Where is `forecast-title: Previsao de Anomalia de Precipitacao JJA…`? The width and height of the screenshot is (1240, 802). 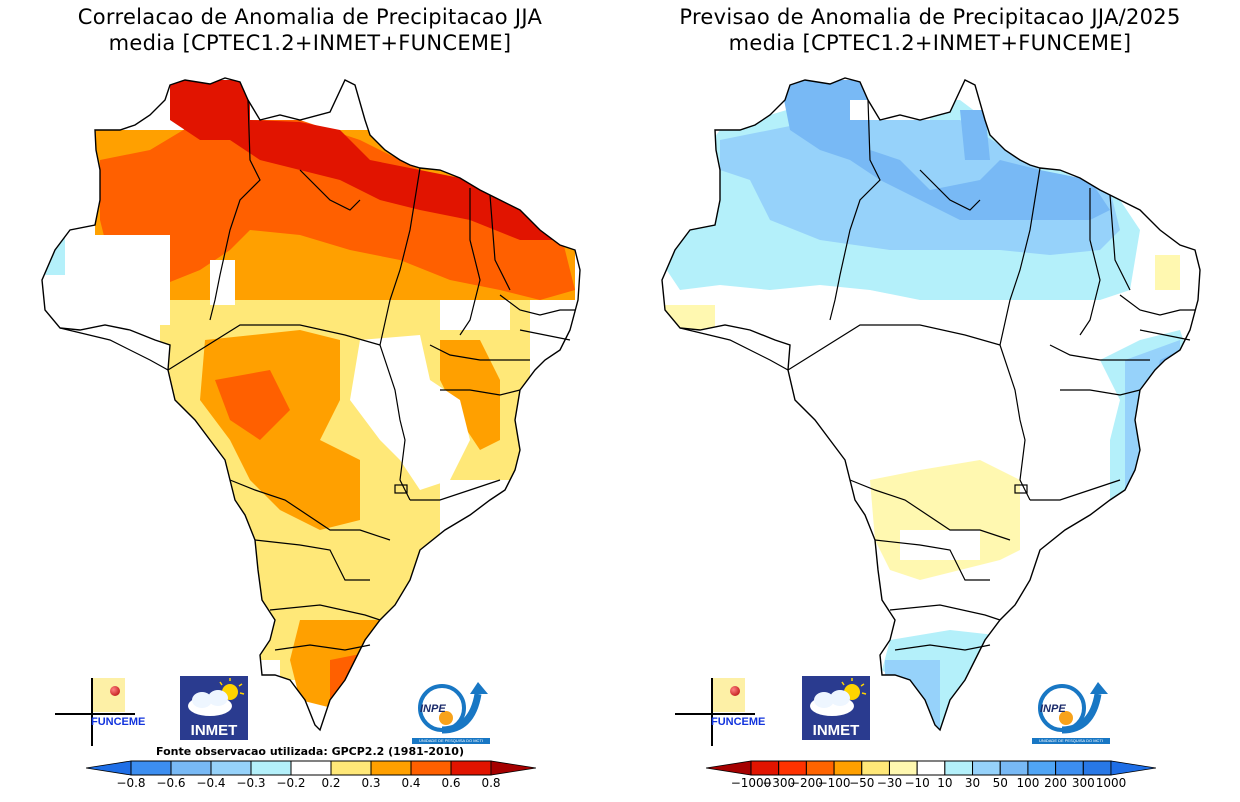
forecast-title: Previsao de Anomalia de Precipitacao JJA… is located at coordinates (930, 30).